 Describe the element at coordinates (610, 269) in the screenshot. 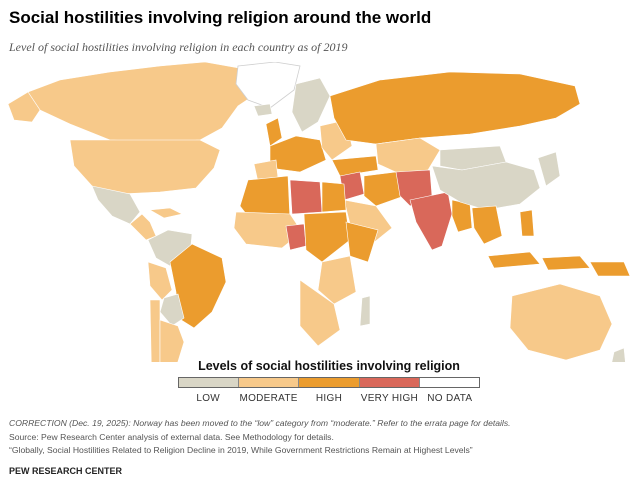

I see `region-papua` at that location.